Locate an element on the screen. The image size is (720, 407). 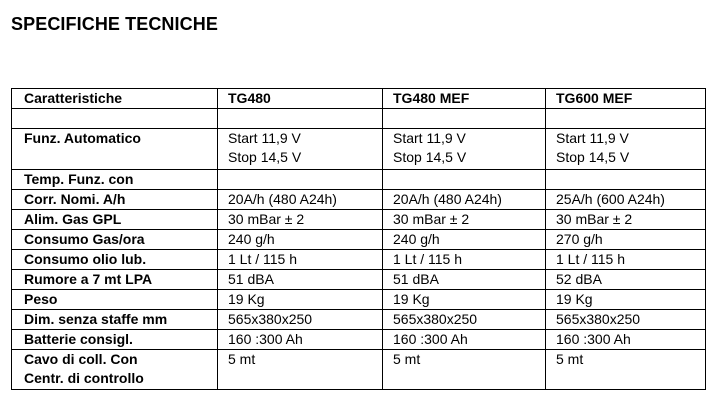
value-cell: 270 g/h is located at coordinates (625, 239).